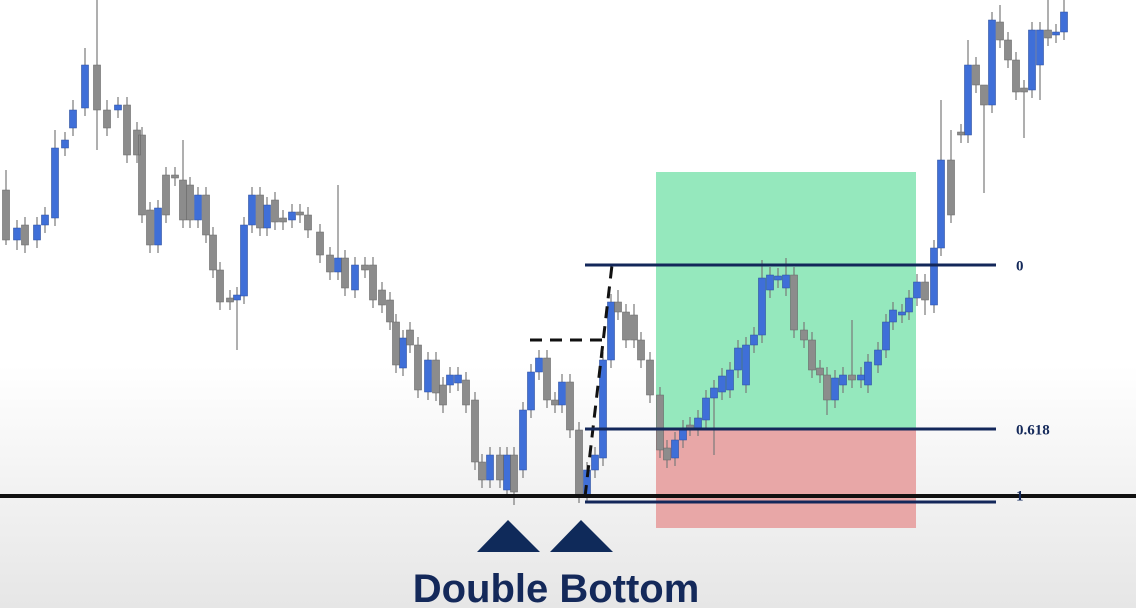  What do you see at coordinates (786, 478) in the screenshot?
I see `loss-zone` at bounding box center [786, 478].